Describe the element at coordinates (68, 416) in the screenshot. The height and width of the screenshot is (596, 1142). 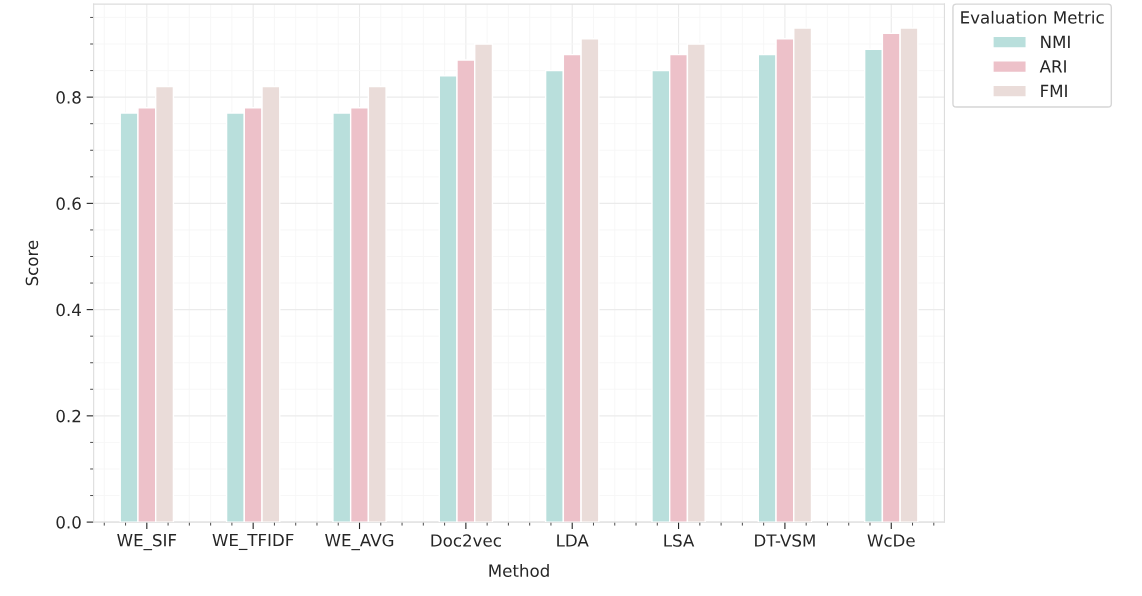
I see `y-tick-label: 0.2` at that location.